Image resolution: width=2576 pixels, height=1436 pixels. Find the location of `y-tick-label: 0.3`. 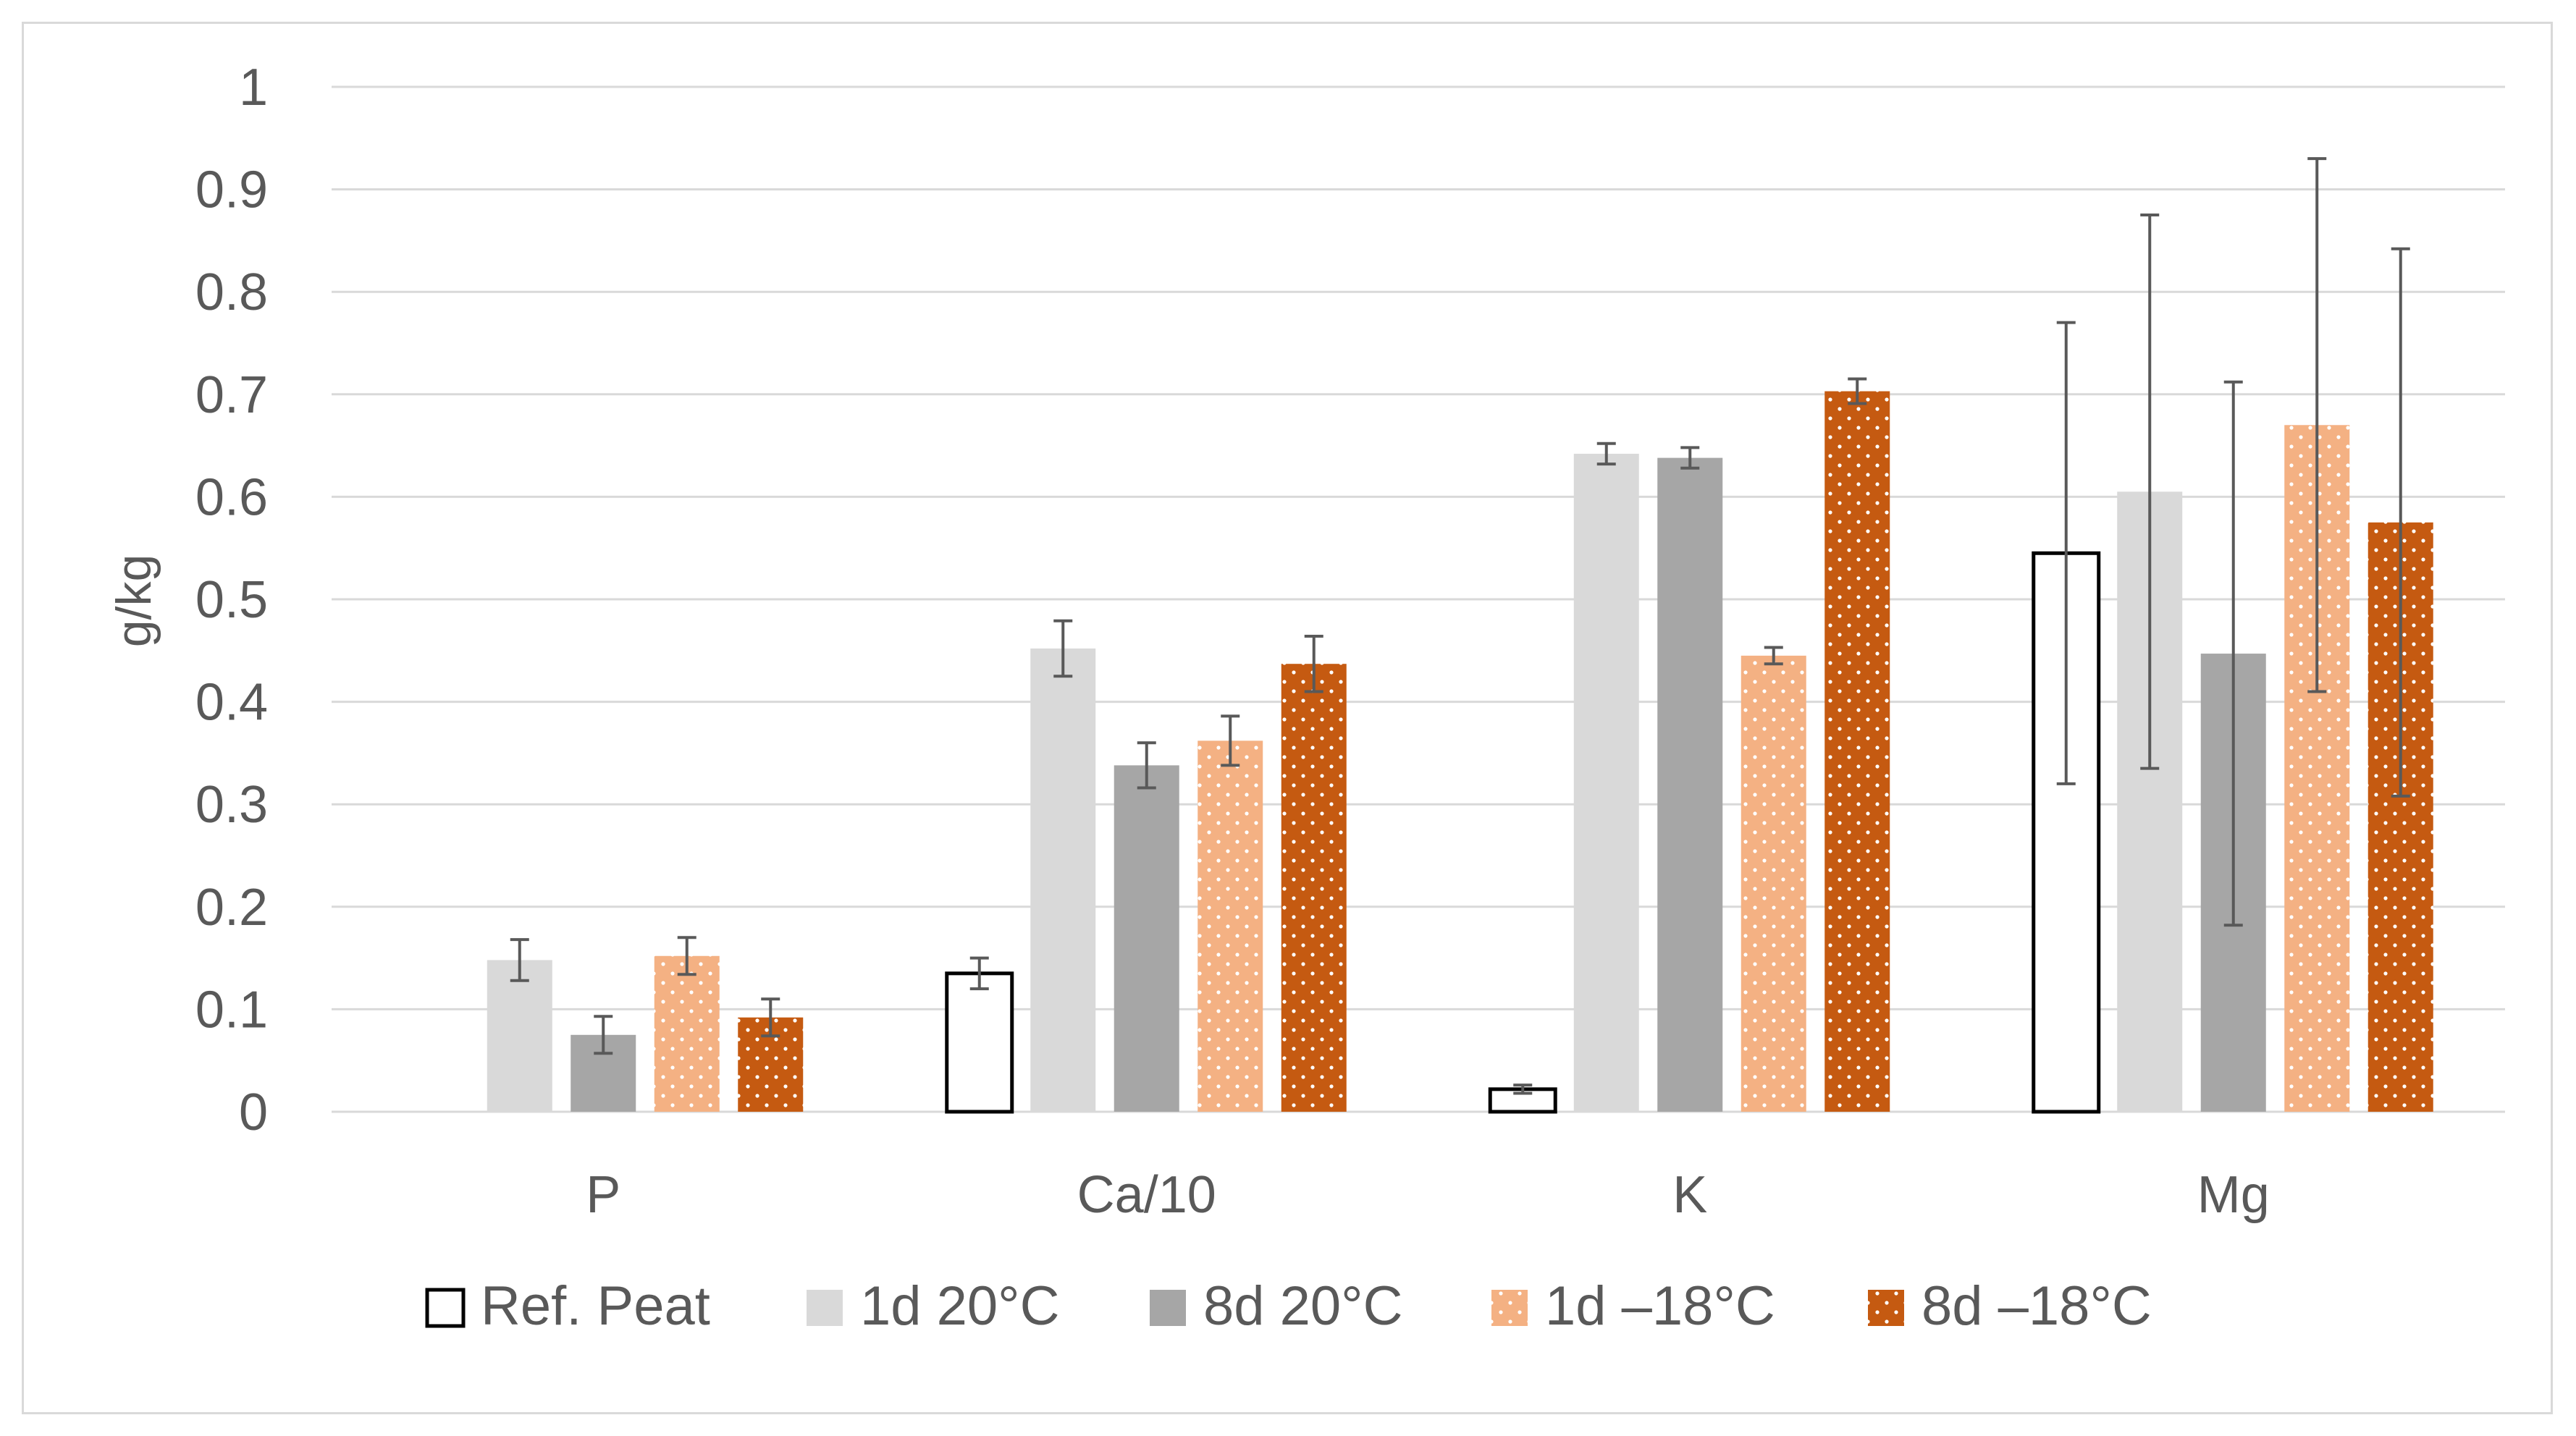

y-tick-label: 0.3 is located at coordinates (231, 805).